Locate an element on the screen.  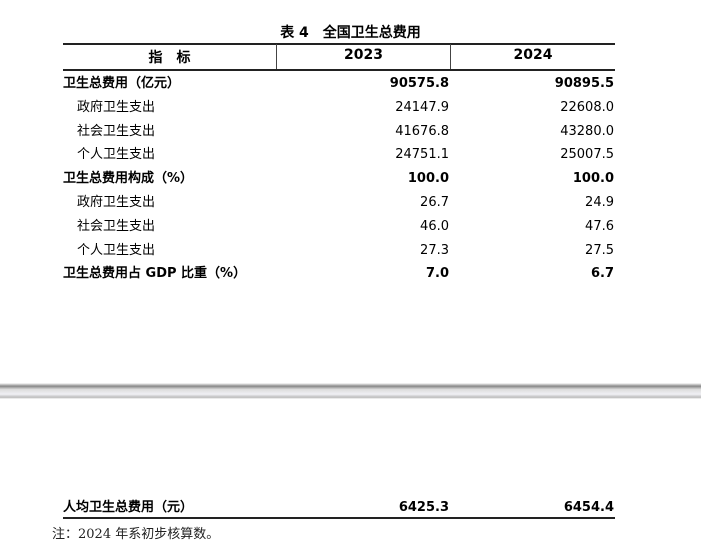
header-2023: 2023 is located at coordinates (363, 55).